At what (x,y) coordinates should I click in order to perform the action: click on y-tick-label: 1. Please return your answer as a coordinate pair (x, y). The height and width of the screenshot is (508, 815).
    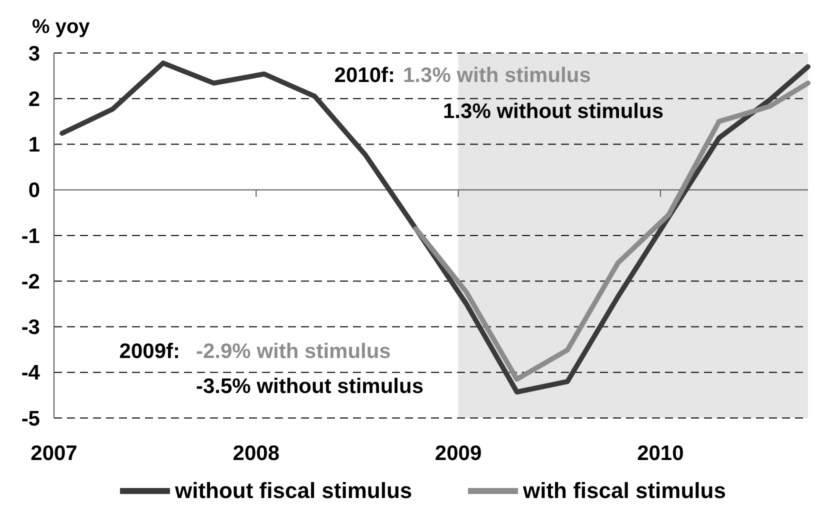
    Looking at the image, I should click on (34, 145).